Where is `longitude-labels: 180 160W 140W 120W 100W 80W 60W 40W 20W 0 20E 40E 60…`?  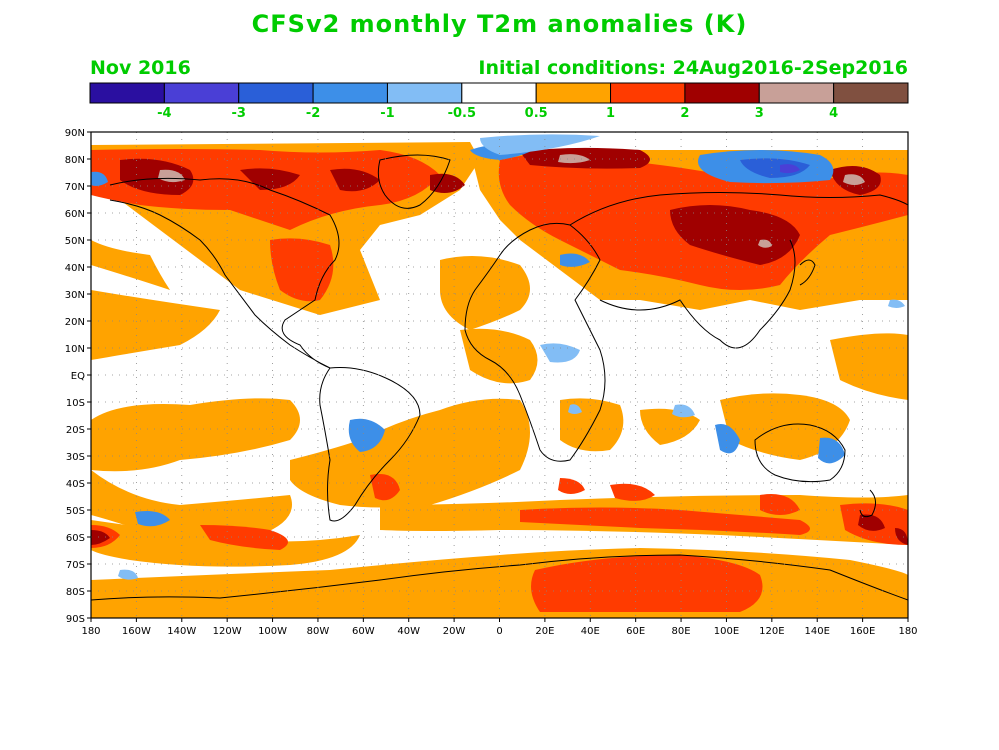 longitude-labels: 180 160W 140W 120W 100W 80W 60W 40W 20W 0 20E 40E 60… is located at coordinates (499, 631).